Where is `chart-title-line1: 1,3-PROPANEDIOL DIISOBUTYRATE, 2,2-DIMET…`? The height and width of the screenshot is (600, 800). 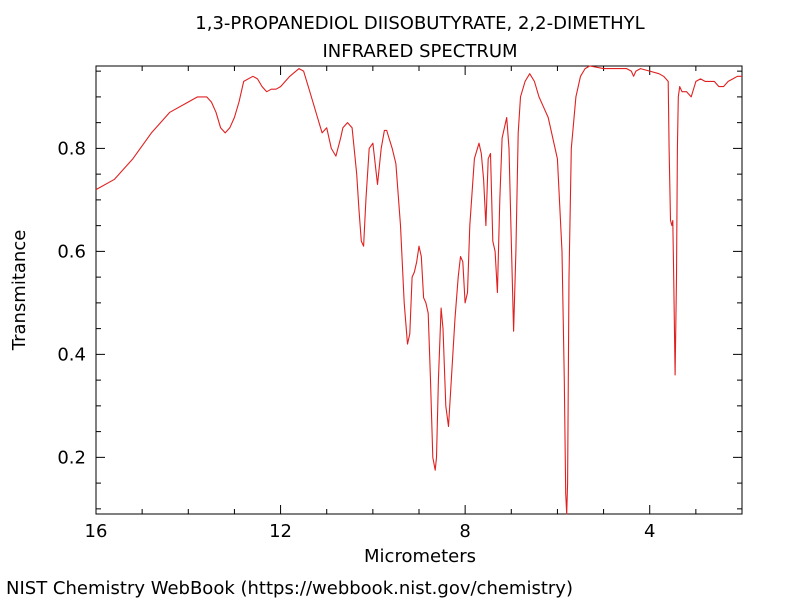
chart-title-line1: 1,3-PROPANEDIOL DIISOBUTYRATE, 2,2-DIMET… is located at coordinates (419, 23).